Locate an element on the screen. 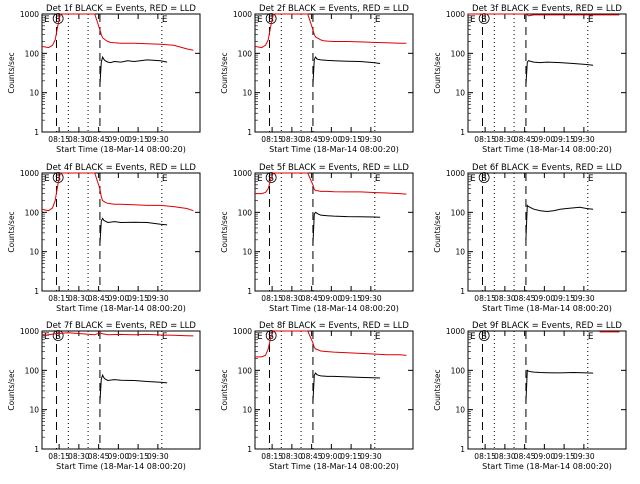 This screenshot has width=640, height=484. chart-title: Det 1f BLACK = Events, RED = LLD is located at coordinates (121, 9).